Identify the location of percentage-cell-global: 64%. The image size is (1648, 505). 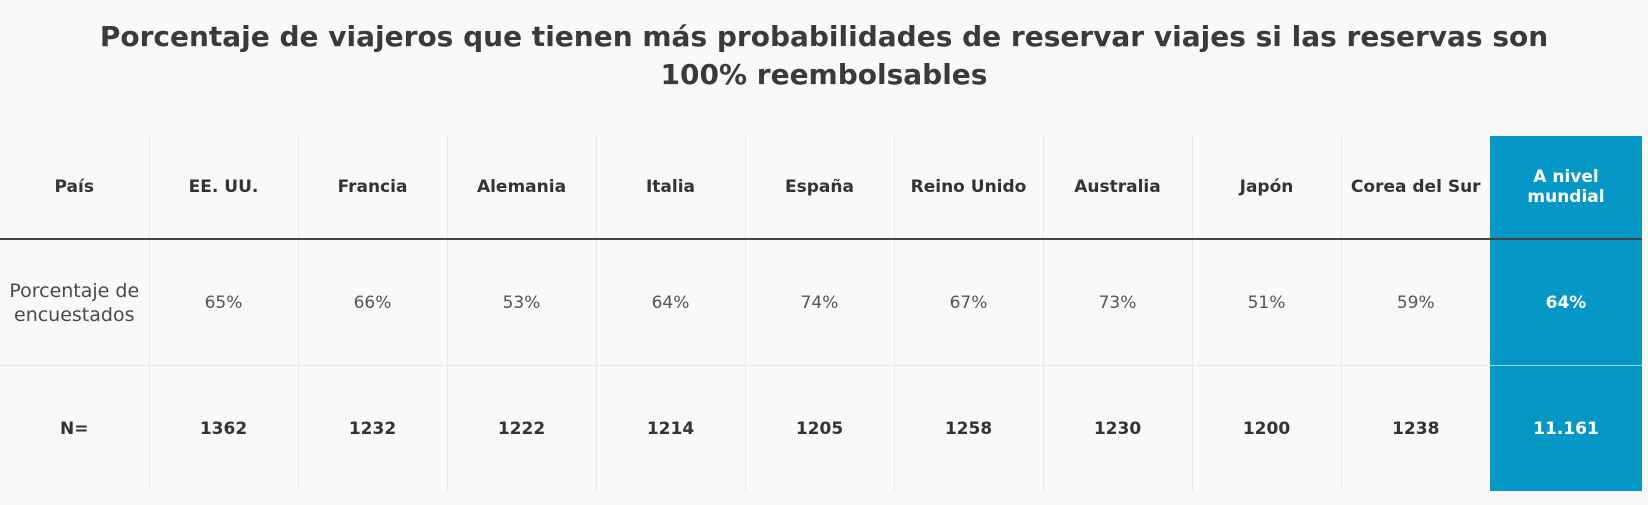
(1566, 302).